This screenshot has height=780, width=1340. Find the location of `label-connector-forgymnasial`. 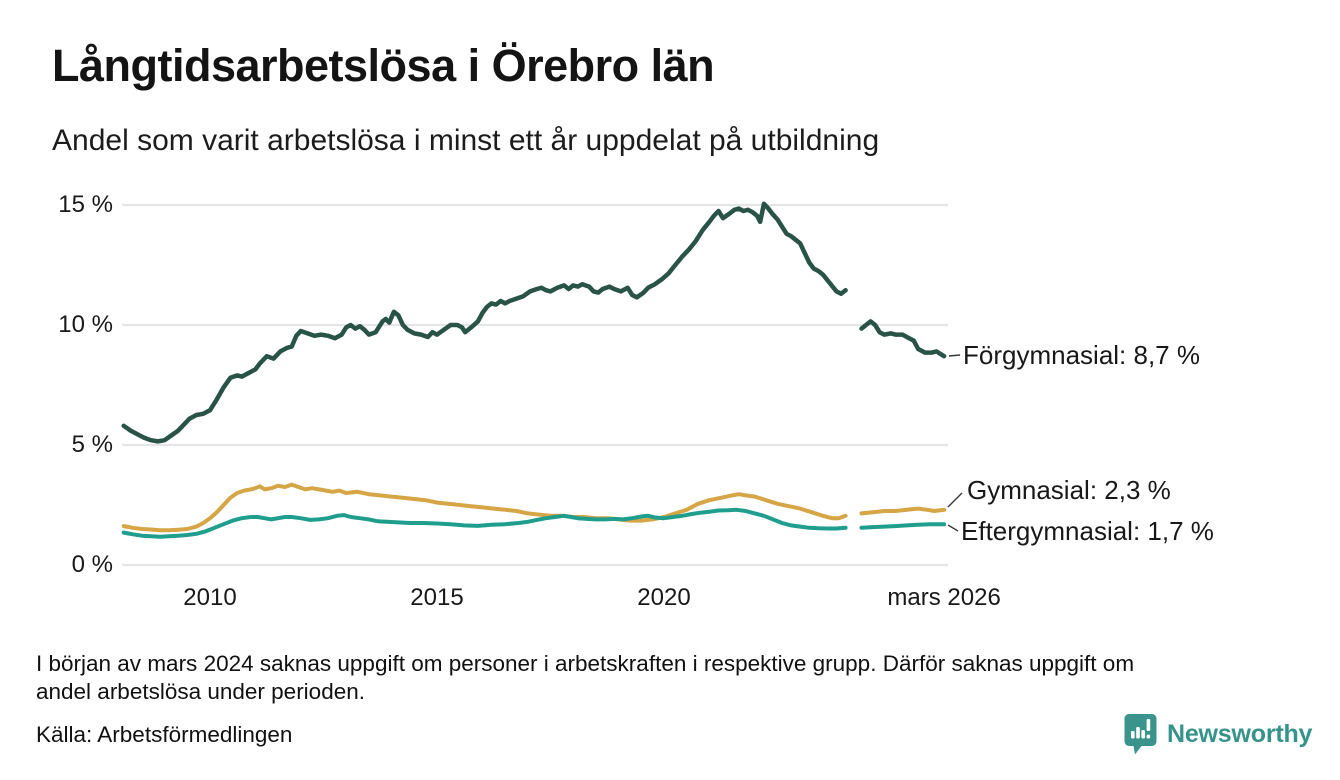

label-connector-forgymnasial is located at coordinates (954, 355).